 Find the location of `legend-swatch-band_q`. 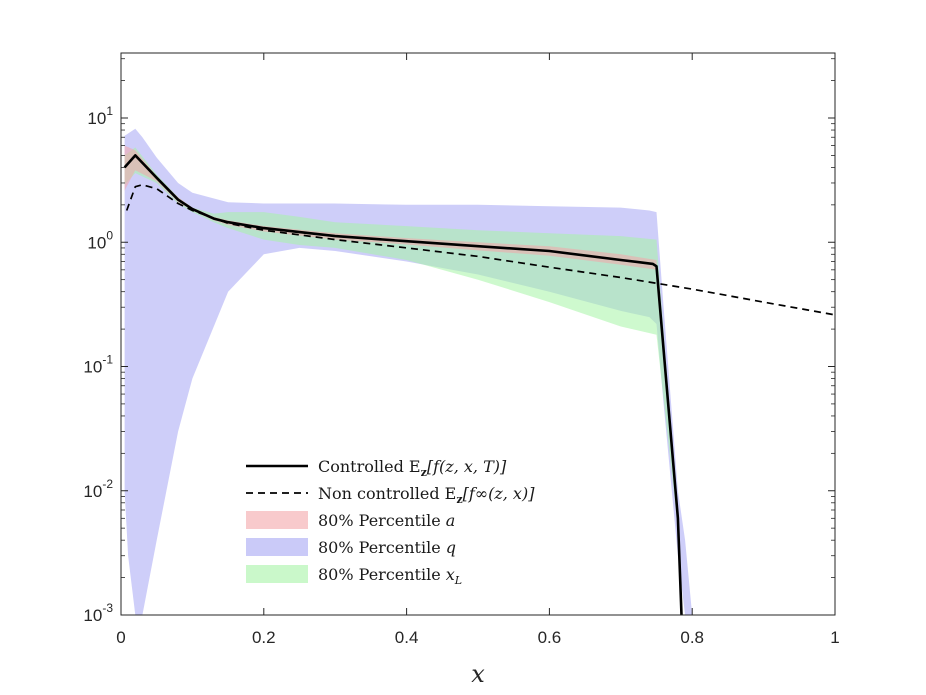

legend-swatch-band_q is located at coordinates (277, 547).